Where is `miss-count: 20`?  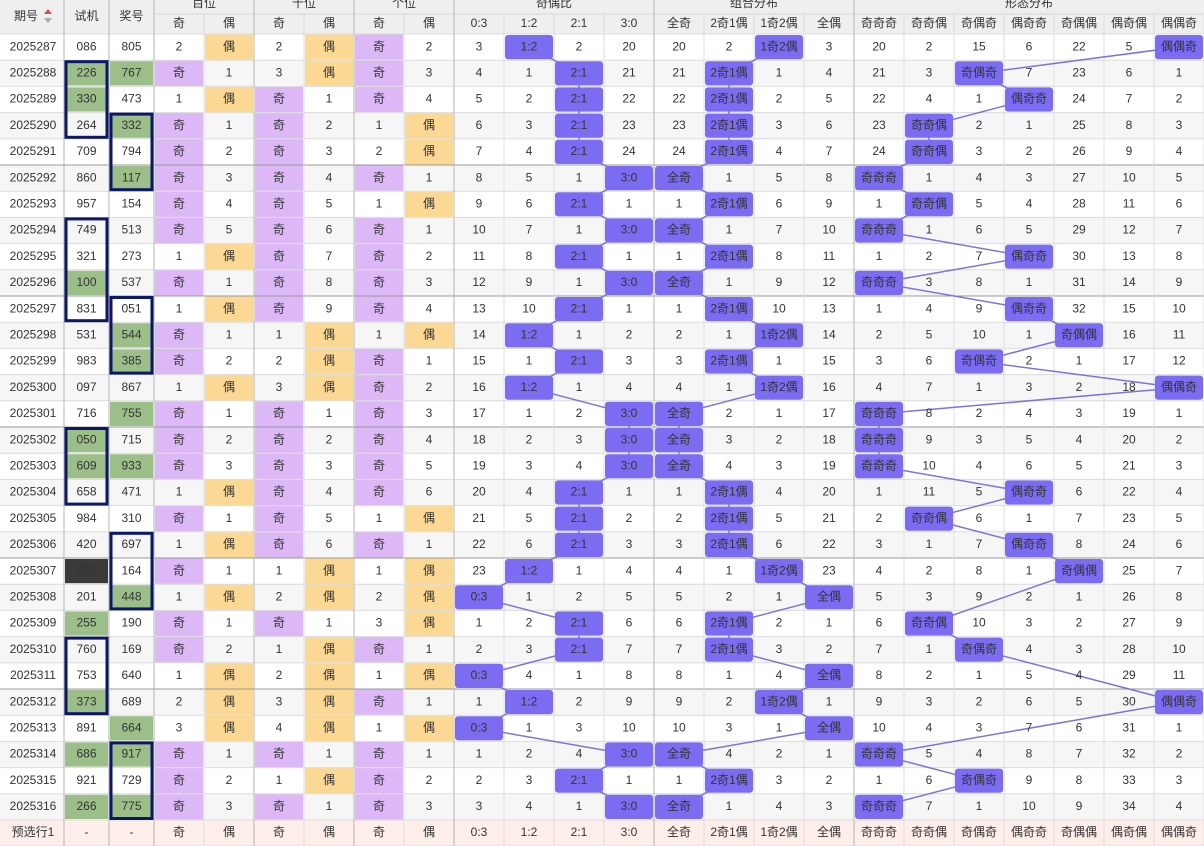
miss-count: 20 is located at coordinates (829, 492).